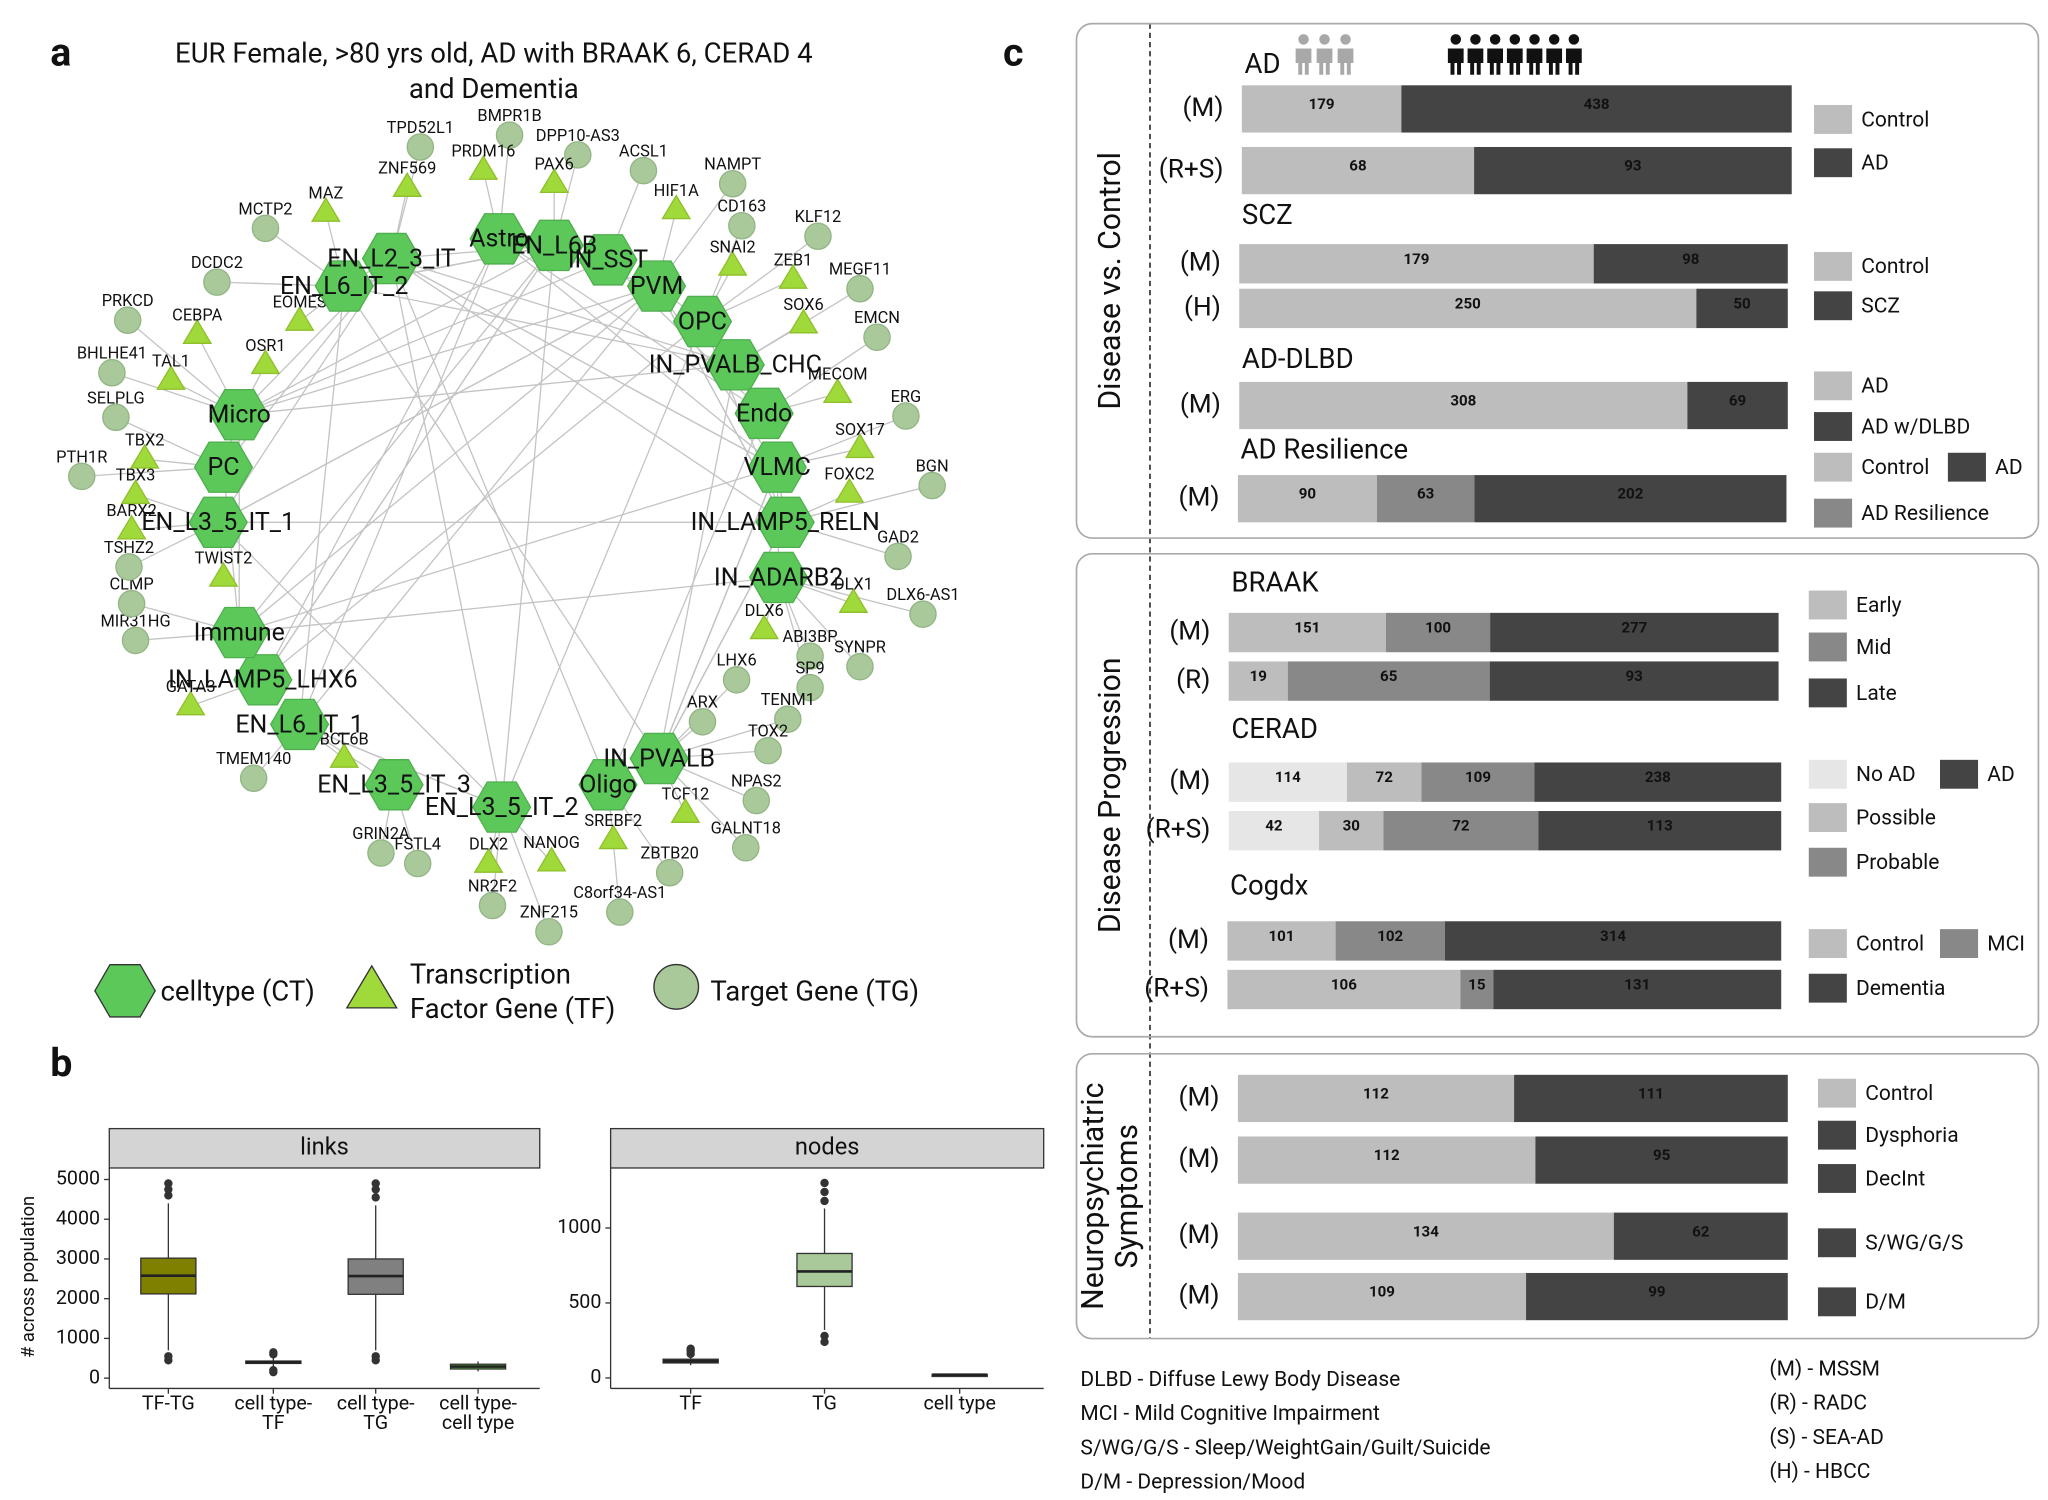  What do you see at coordinates (81, 457) in the screenshot?
I see `gene-label: PTH1R` at bounding box center [81, 457].